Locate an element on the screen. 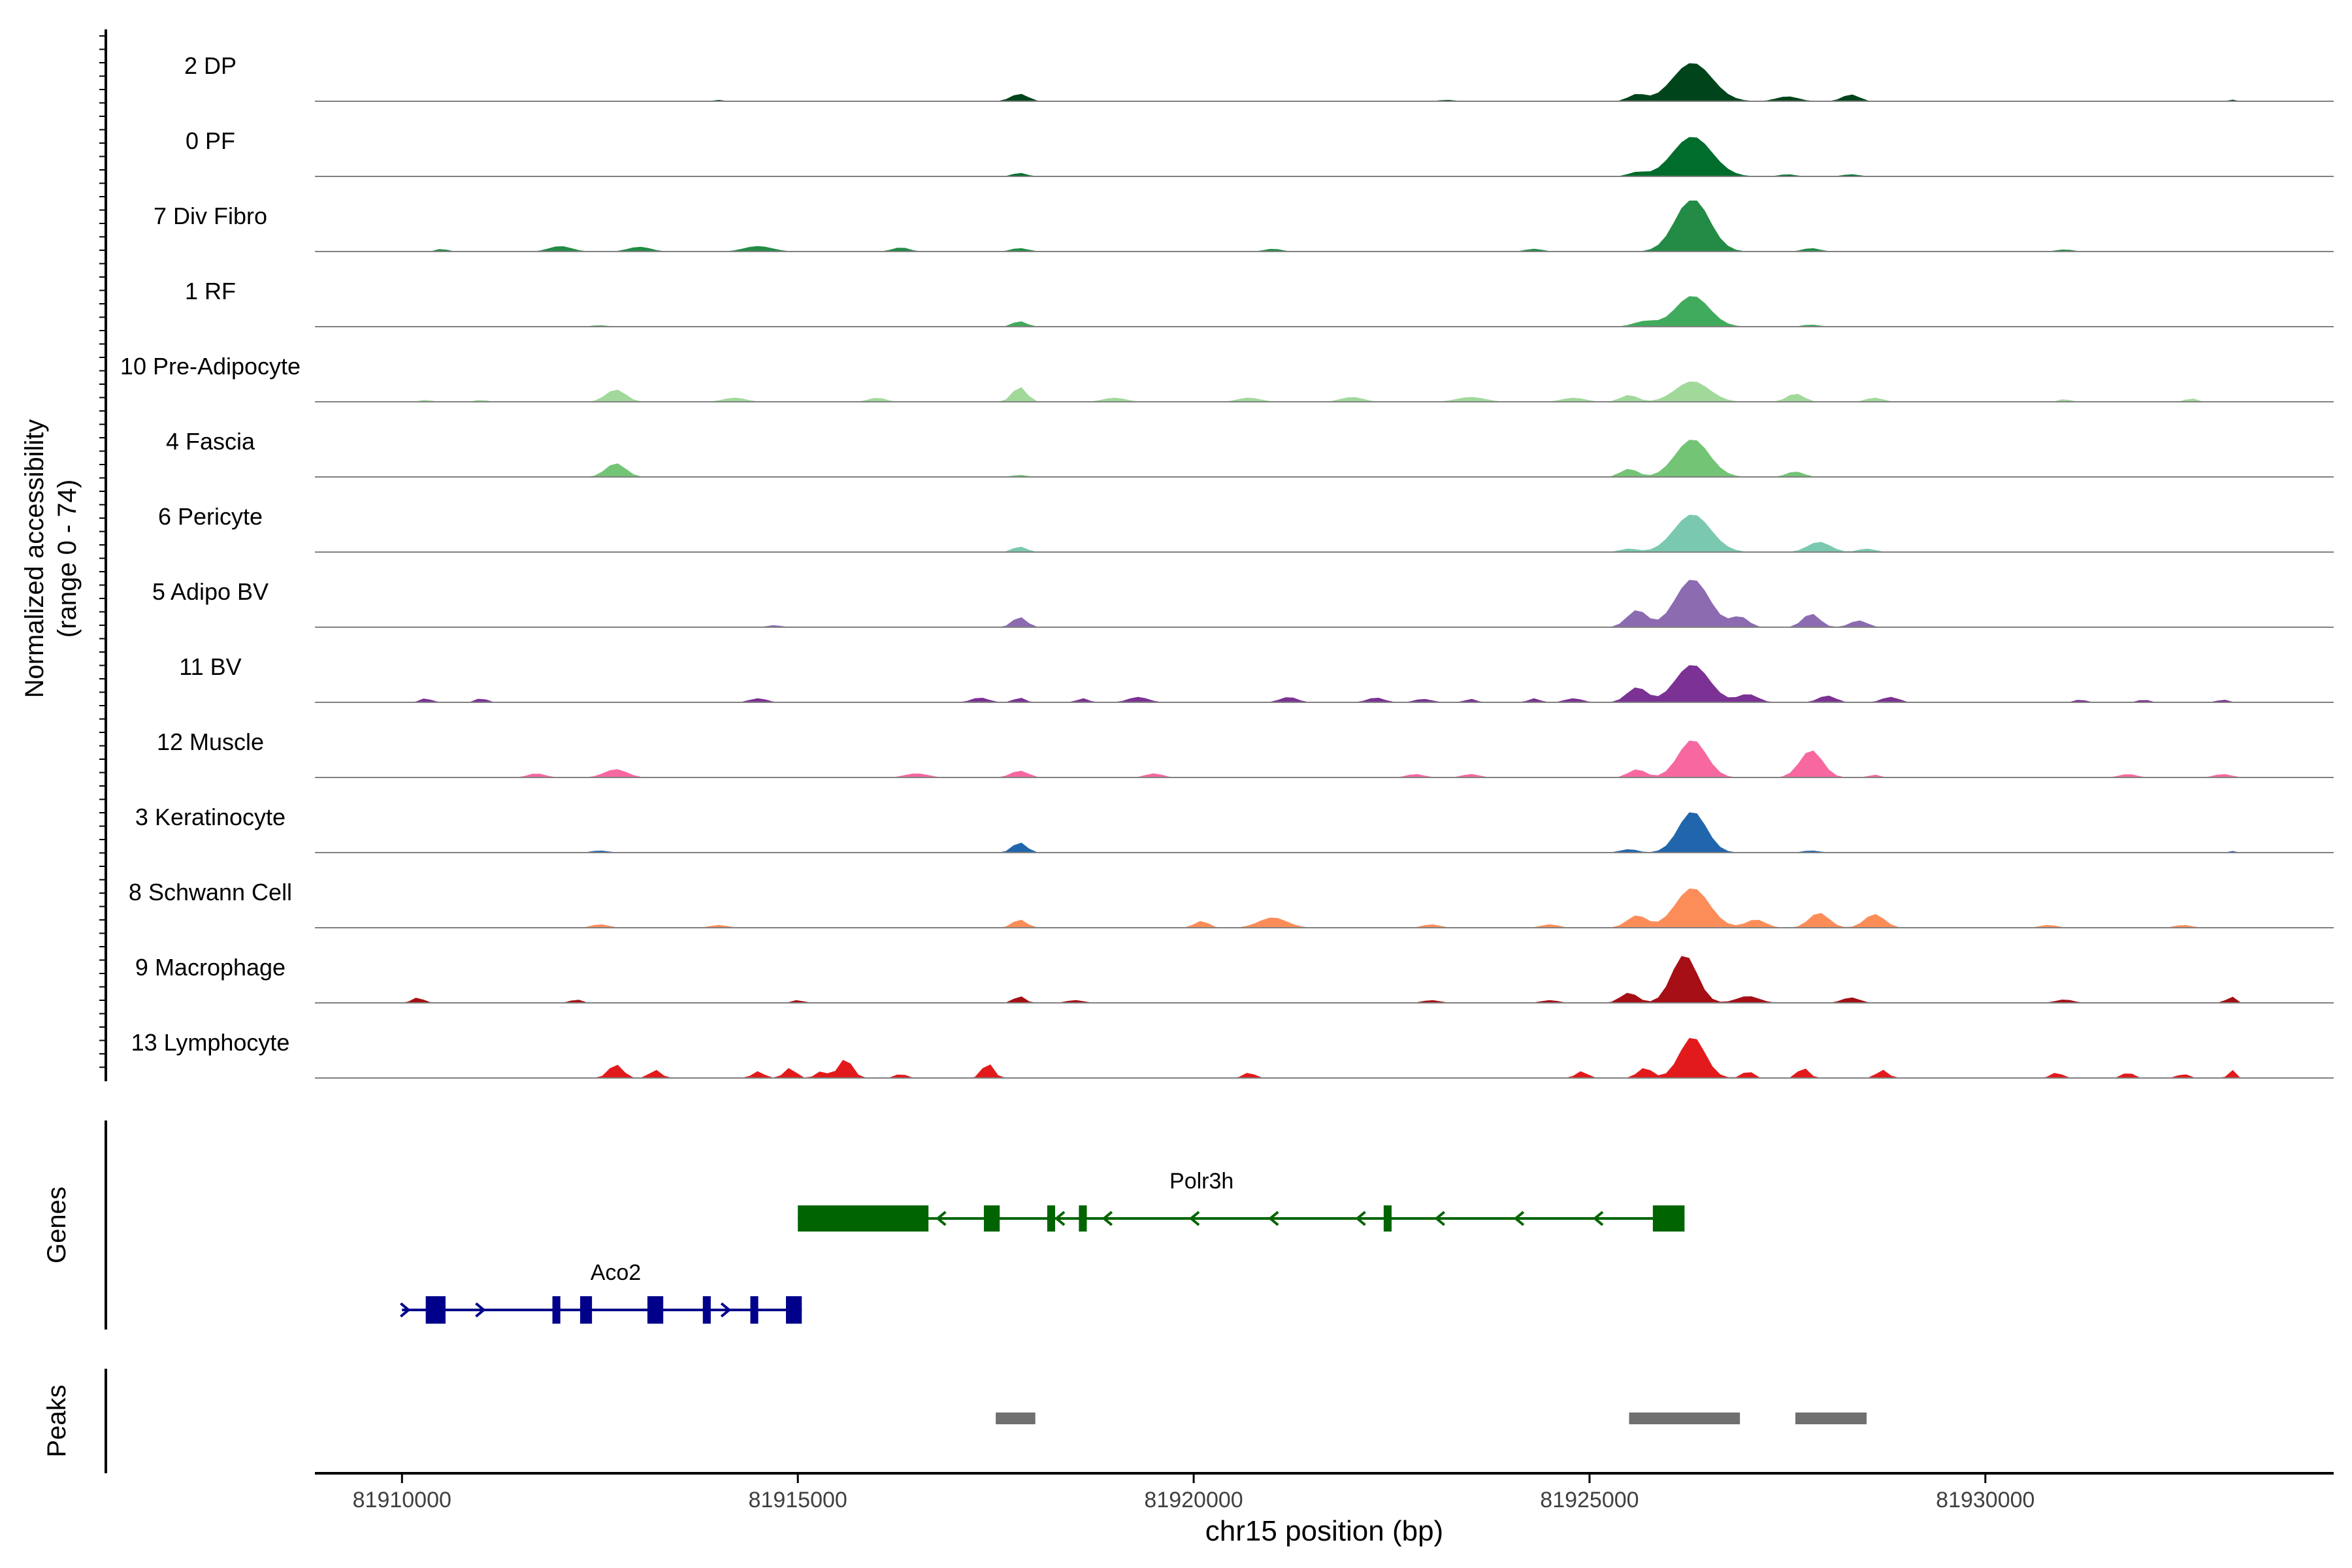 The image size is (2352, 1568). track-label: 10 Pre-Adipocyte is located at coordinates (210, 366).